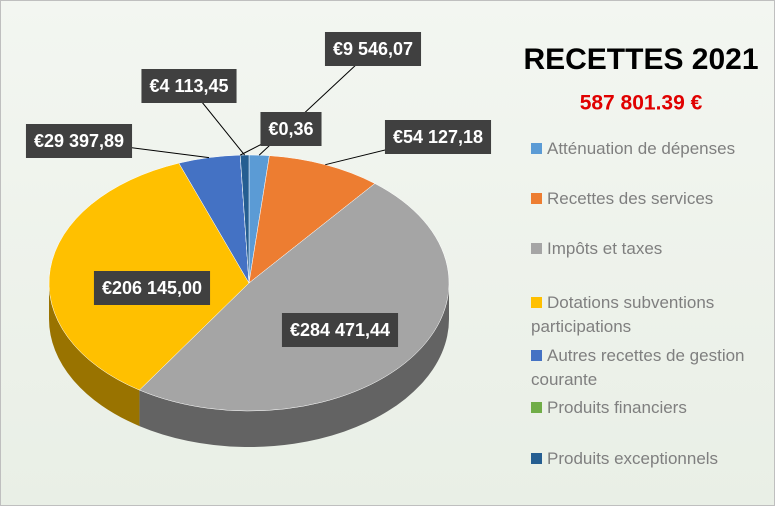 The width and height of the screenshot is (775, 506). I want to click on data-label: €284 471,44, so click(340, 330).